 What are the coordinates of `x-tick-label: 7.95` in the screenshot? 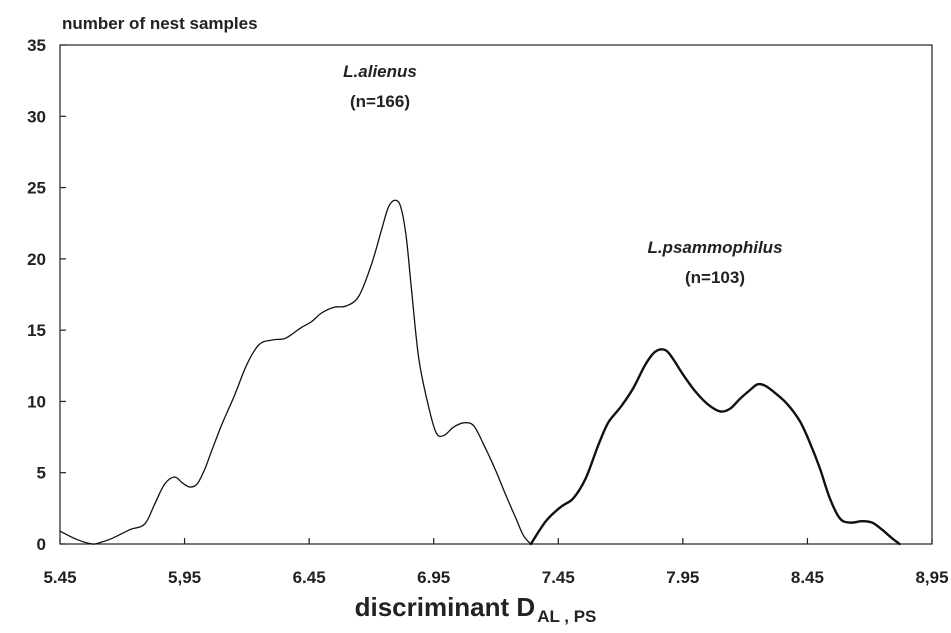 It's located at (682, 577).